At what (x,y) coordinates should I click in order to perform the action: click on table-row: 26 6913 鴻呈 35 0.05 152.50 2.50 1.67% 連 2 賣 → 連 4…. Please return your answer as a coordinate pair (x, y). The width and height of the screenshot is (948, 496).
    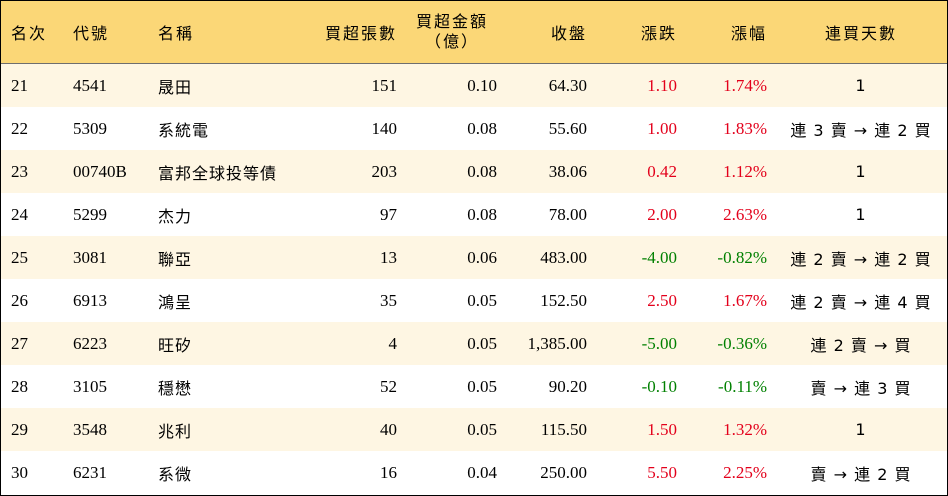
    Looking at the image, I should click on (474, 300).